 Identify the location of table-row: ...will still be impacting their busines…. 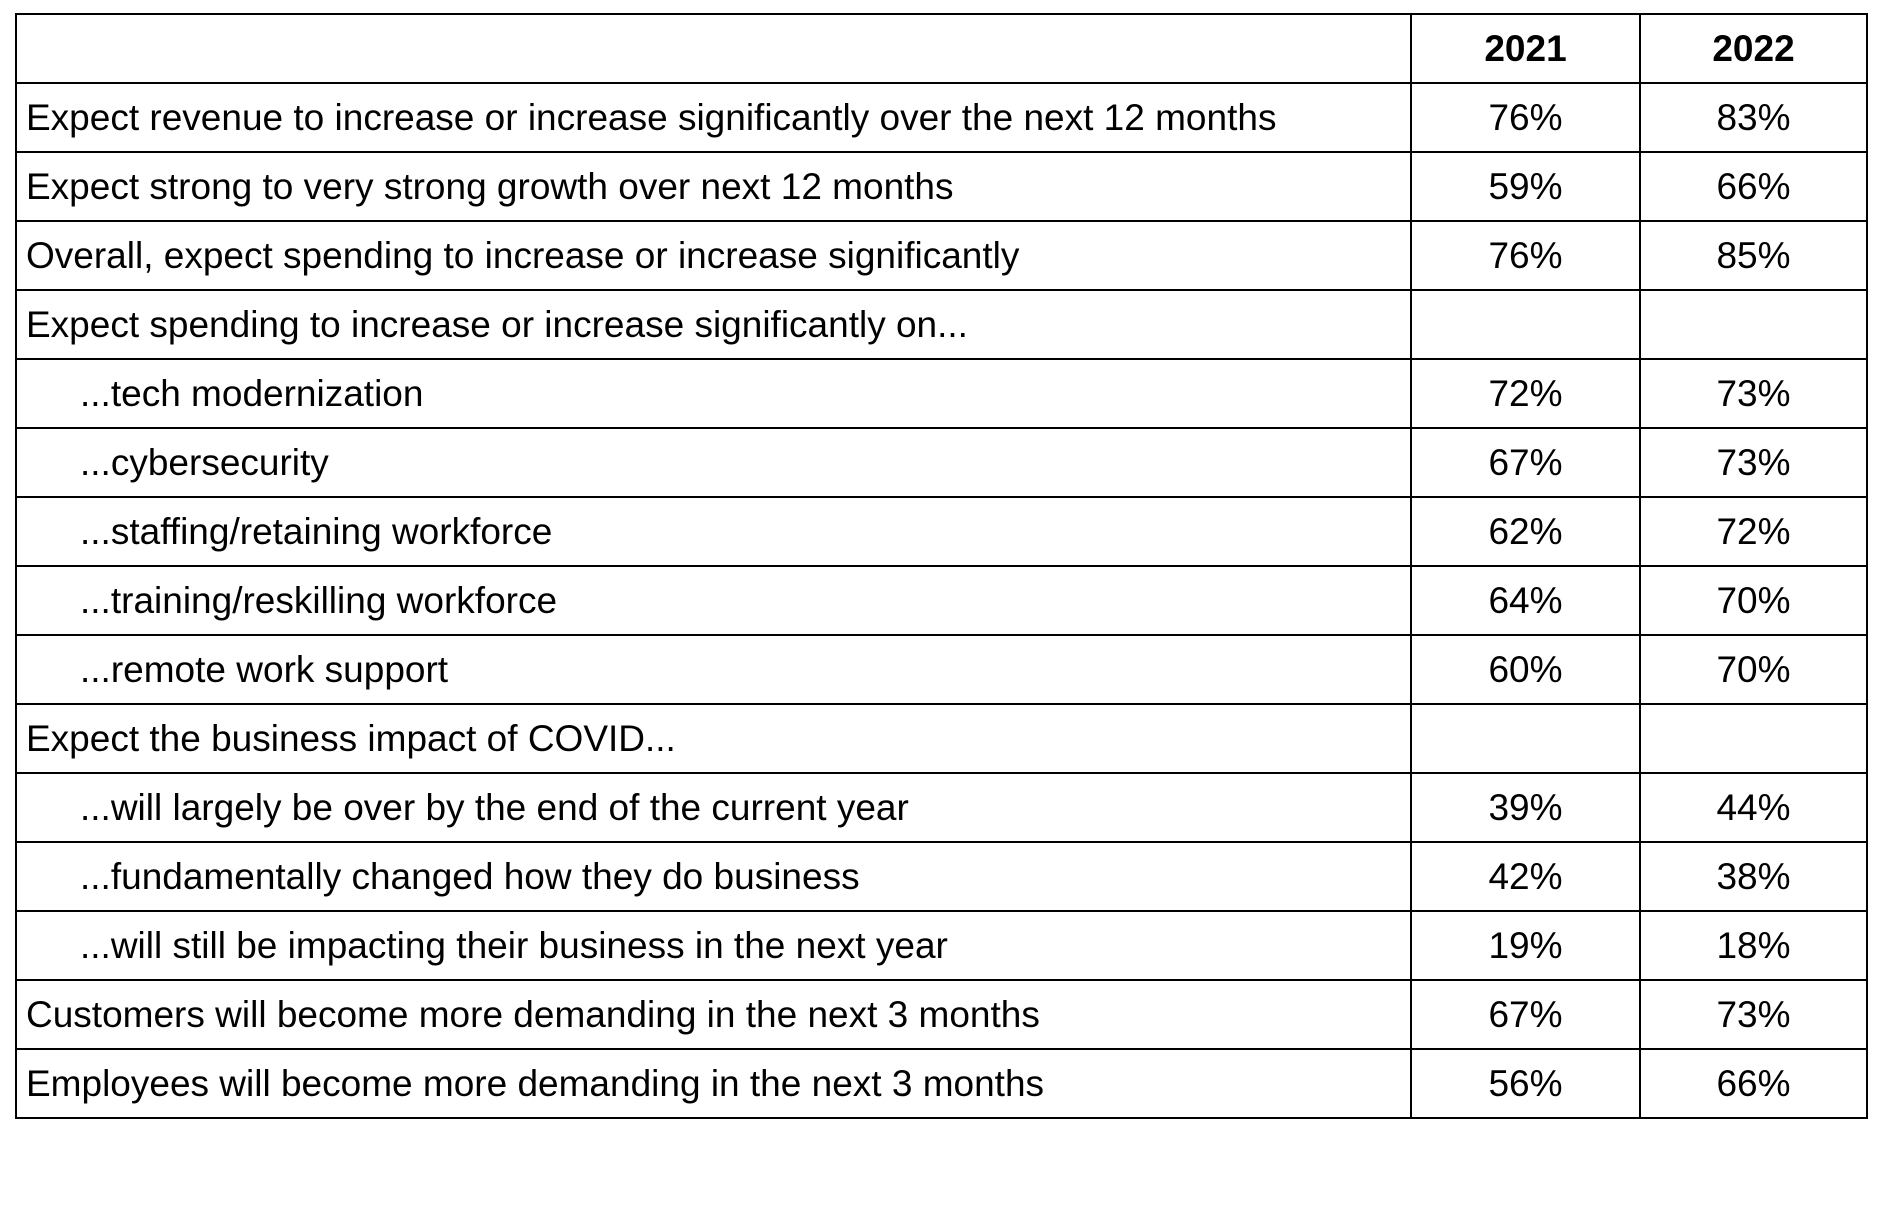
(941, 945).